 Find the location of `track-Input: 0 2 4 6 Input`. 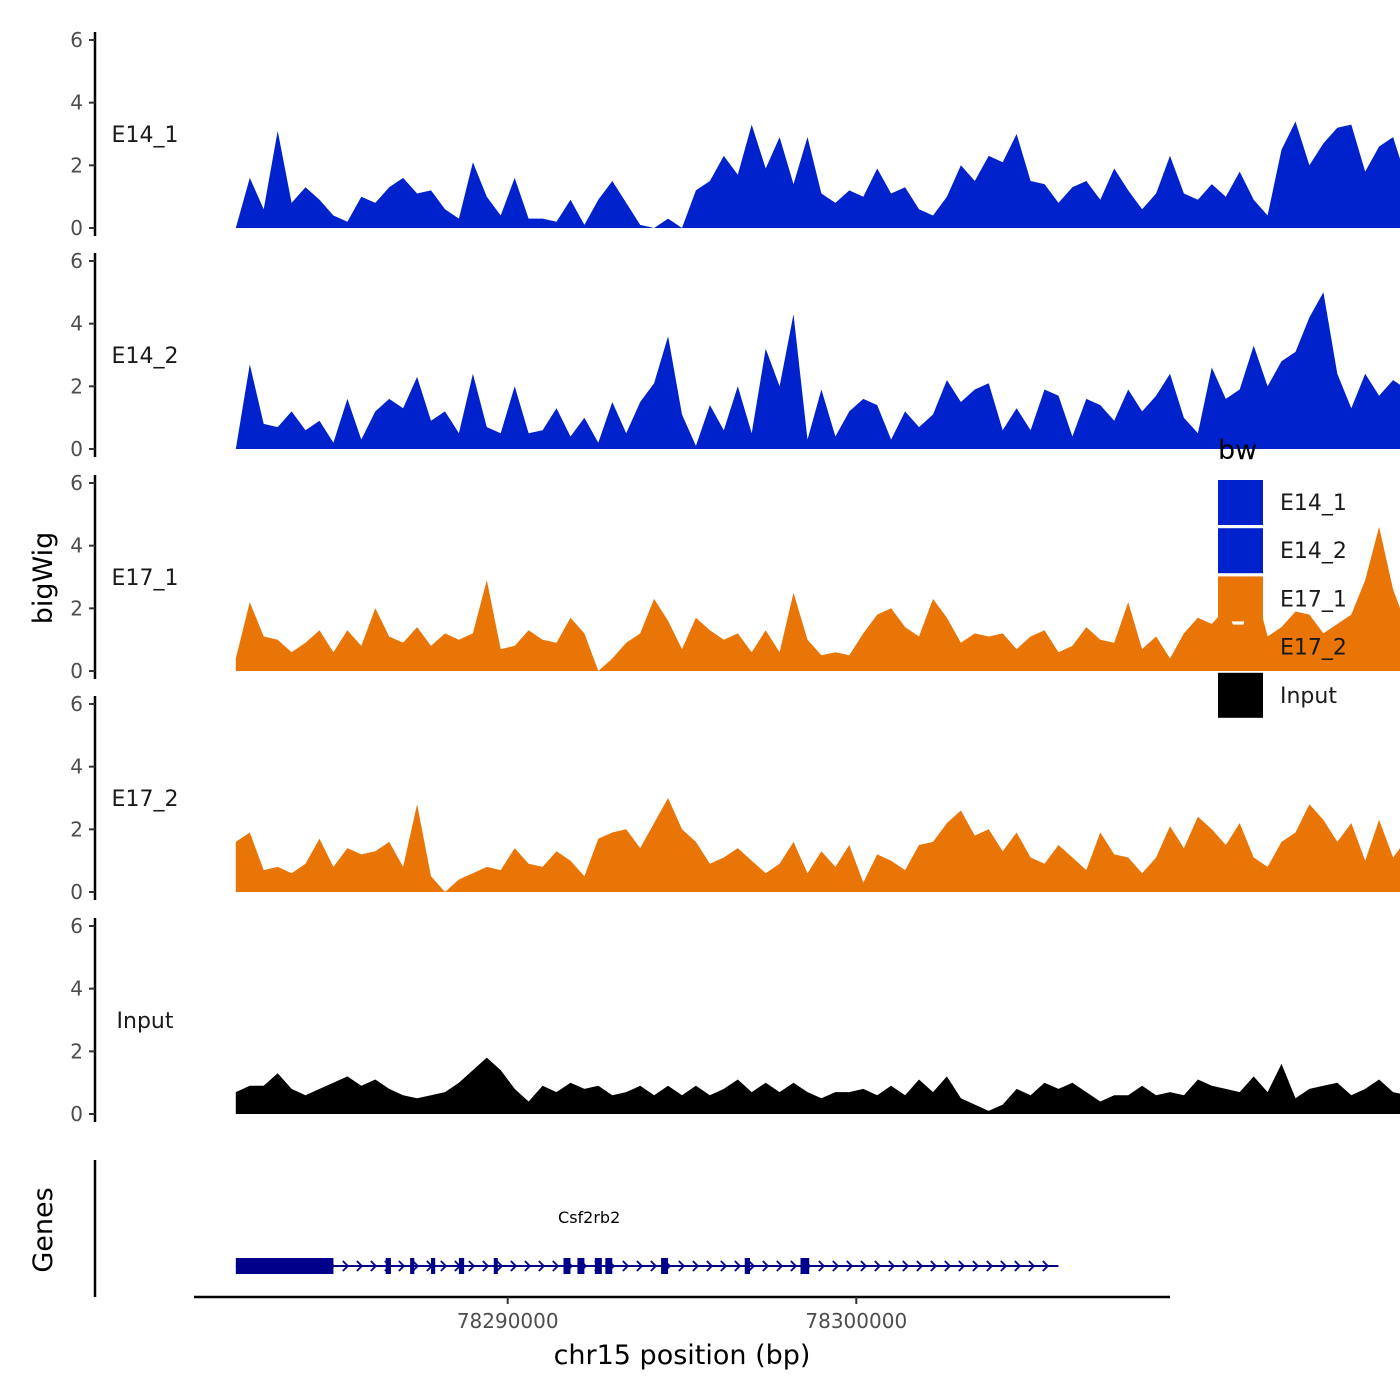

track-Input: 0 2 4 6 Input is located at coordinates (735, 1020).